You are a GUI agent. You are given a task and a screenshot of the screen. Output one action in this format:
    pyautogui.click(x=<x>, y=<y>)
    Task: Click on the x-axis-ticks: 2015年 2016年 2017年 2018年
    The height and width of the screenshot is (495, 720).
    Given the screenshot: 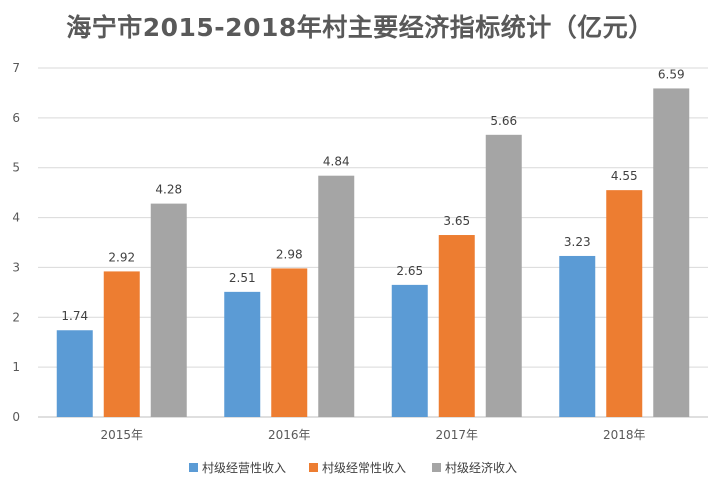 What is the action you would take?
    pyautogui.click(x=372, y=435)
    